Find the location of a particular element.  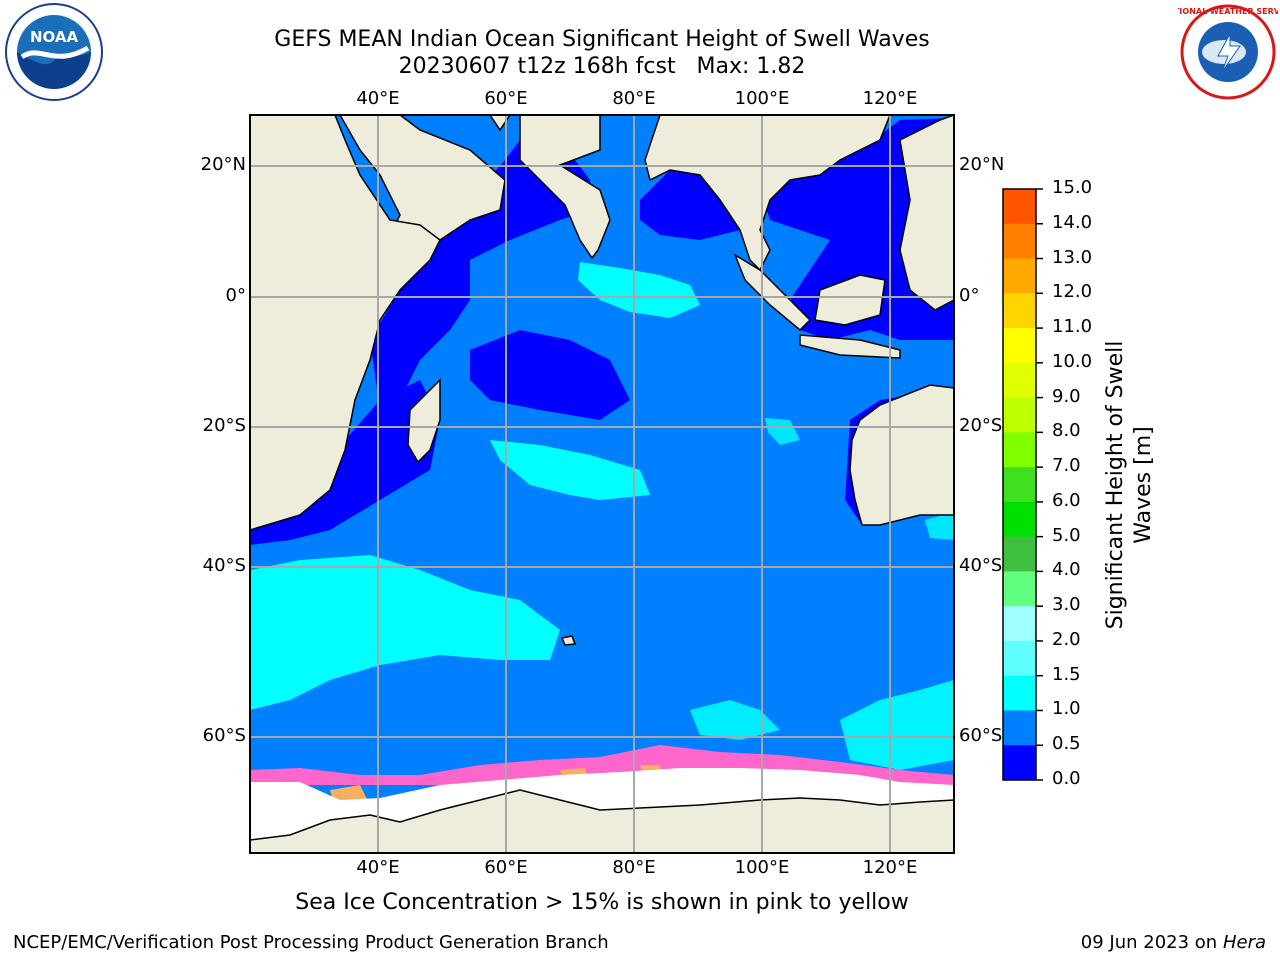

lat-tick-right-60s: 60°S is located at coordinates (981, 735).